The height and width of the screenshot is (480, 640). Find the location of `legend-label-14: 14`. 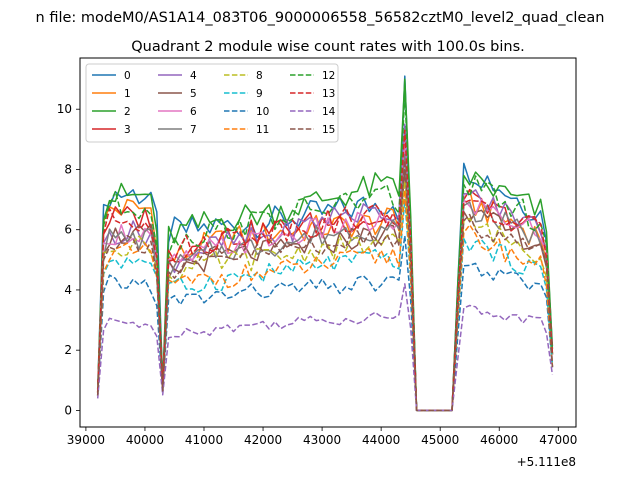

legend-label-14: 14 is located at coordinates (329, 112).